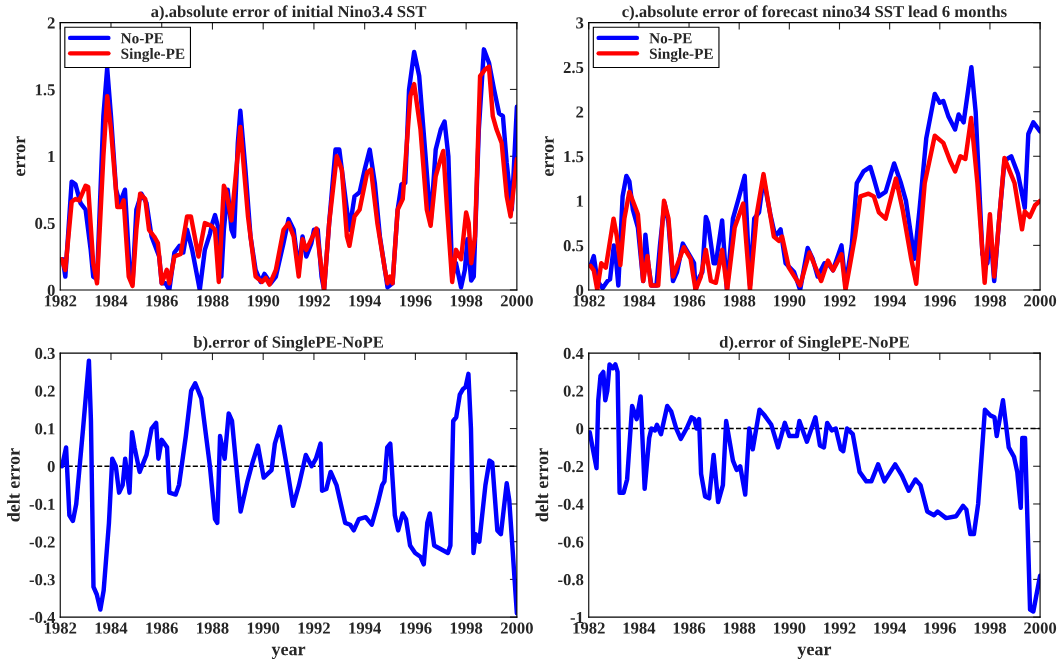 This screenshot has height=665, width=1057. Describe the element at coordinates (42, 504) in the screenshot. I see `y-tick-label: -0.1` at that location.